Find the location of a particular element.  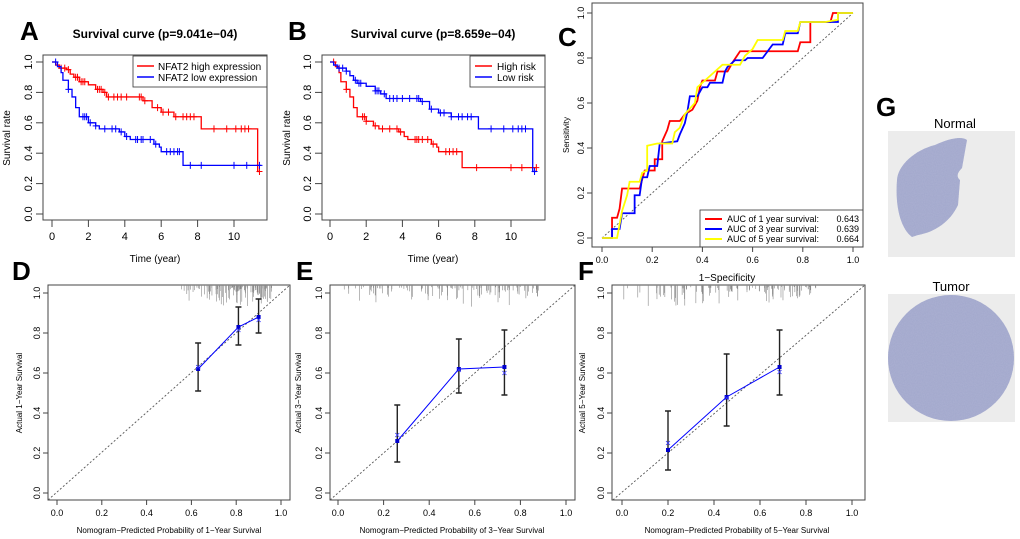

x-tick-label: 0 is located at coordinates (52, 237).